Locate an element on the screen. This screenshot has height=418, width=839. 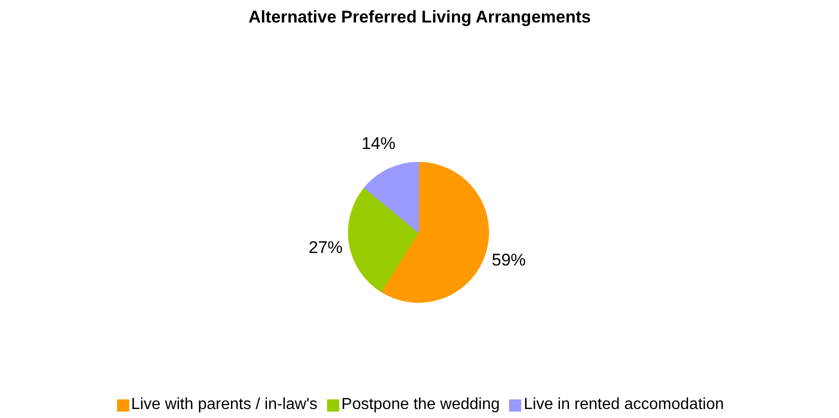
data-label: 59% is located at coordinates (509, 260).